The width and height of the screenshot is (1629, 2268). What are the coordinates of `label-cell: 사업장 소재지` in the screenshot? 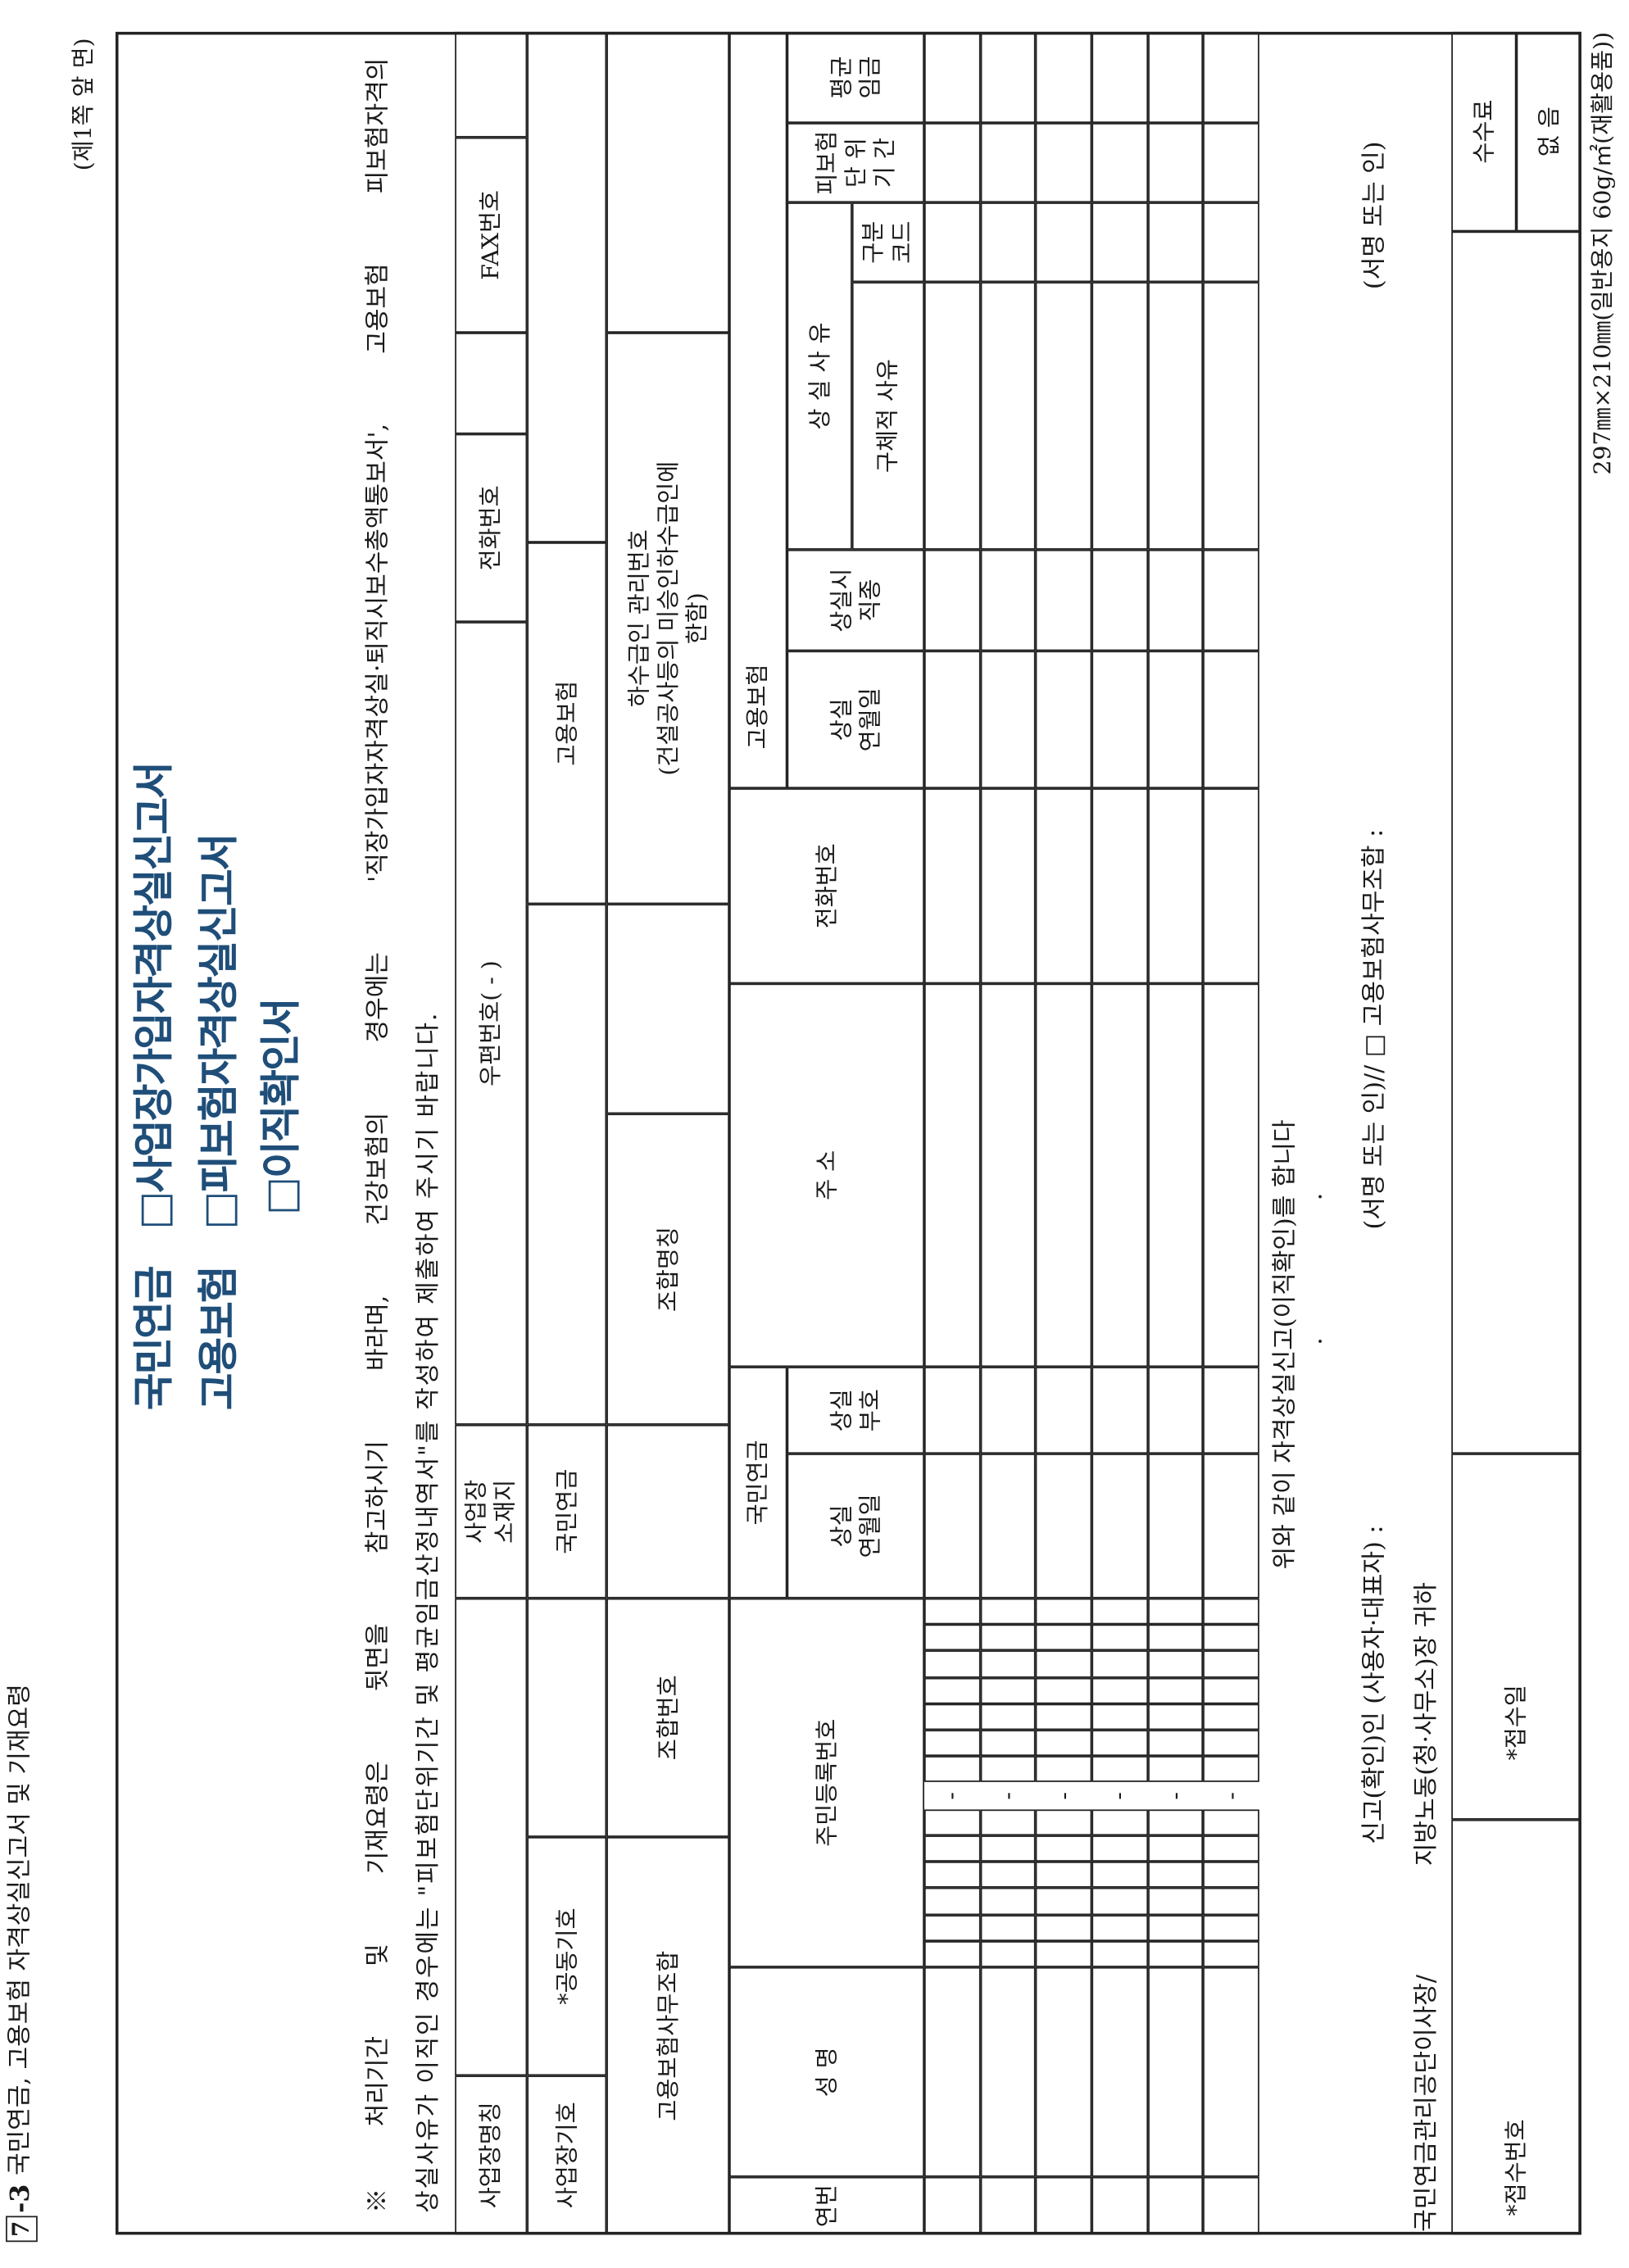 It's located at (491, 1511).